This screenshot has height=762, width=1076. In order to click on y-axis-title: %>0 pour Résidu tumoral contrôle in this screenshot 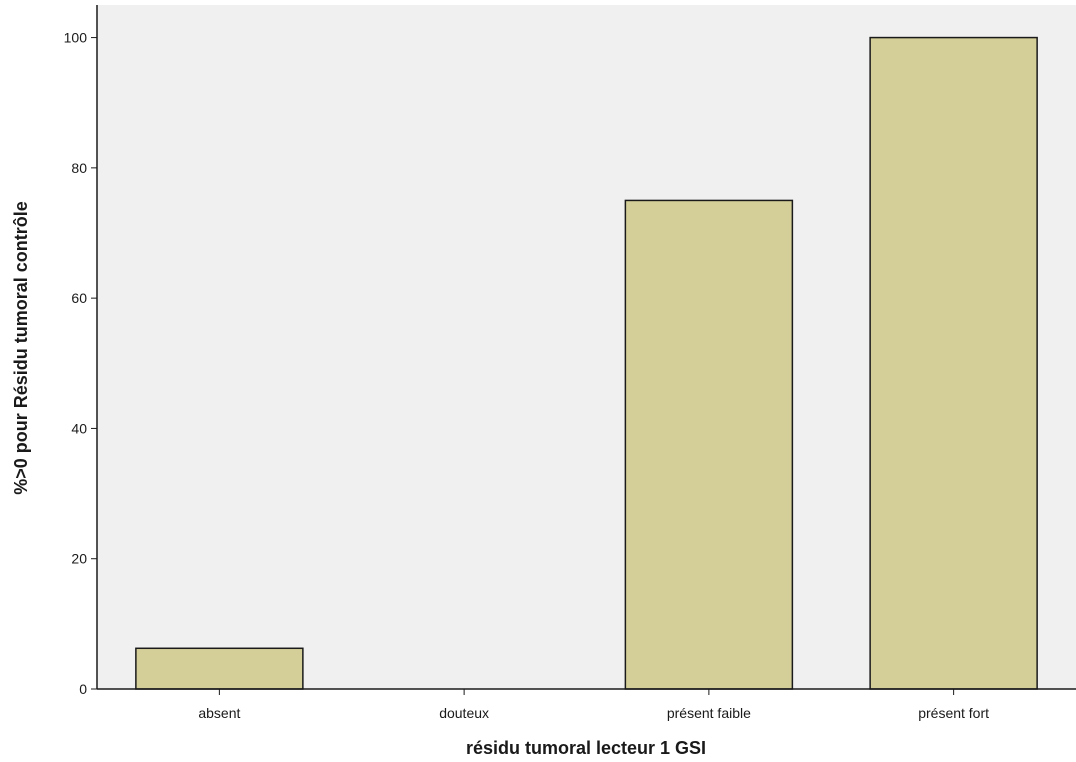, I will do `click(21, 348)`.